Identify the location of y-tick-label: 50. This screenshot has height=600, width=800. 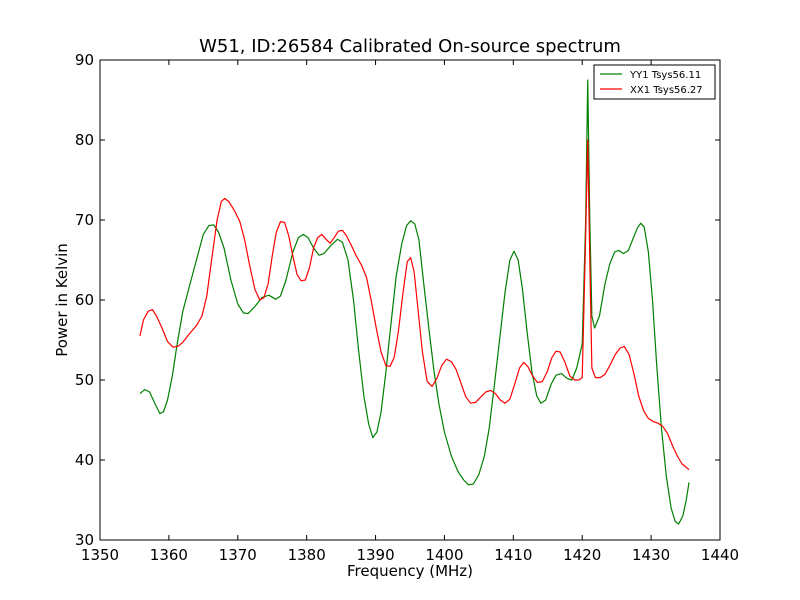
(84, 380).